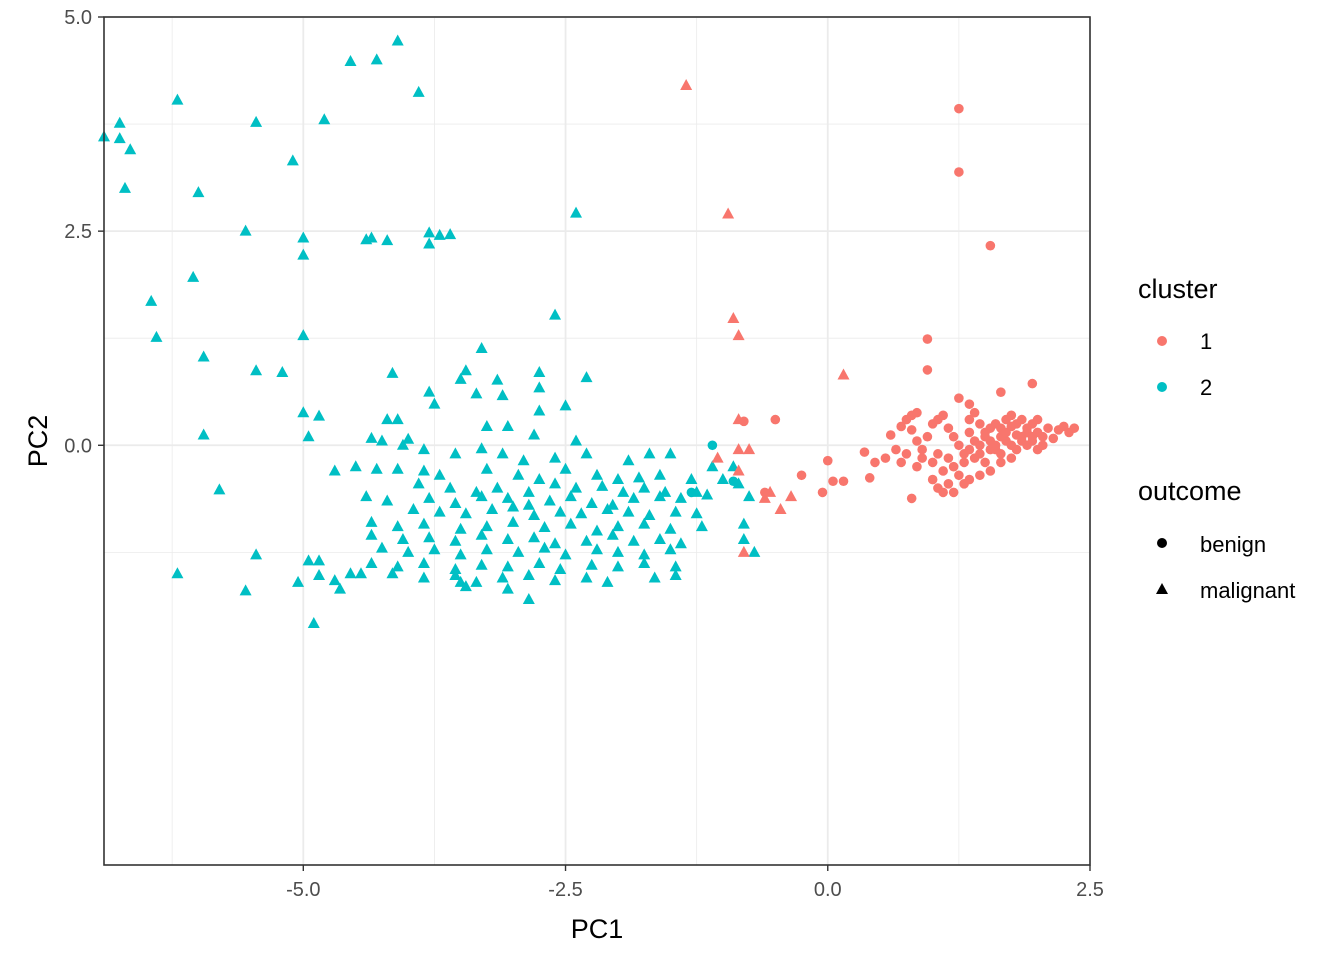 This screenshot has width=1344, height=960. I want to click on point-cluster-2-benign, so click(712, 445).